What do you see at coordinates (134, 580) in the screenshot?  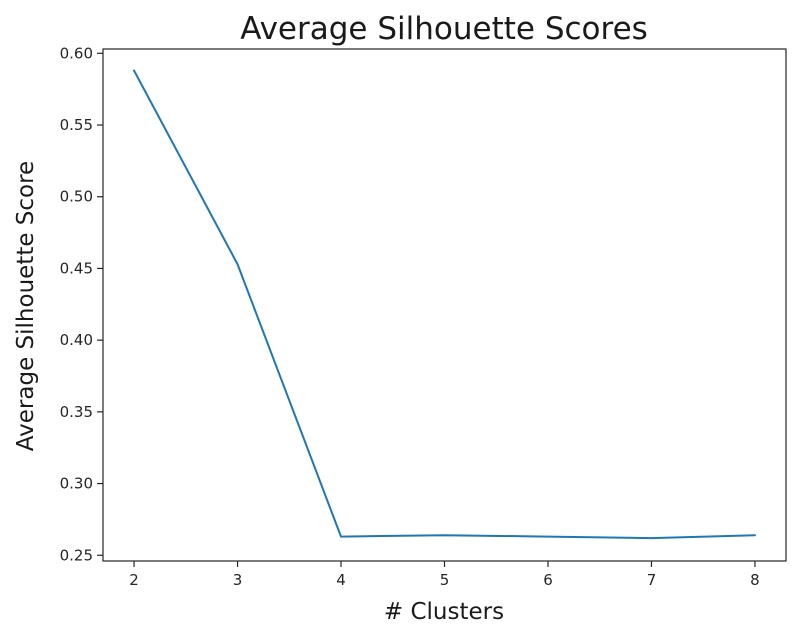 I see `x-tick-label: 2` at bounding box center [134, 580].